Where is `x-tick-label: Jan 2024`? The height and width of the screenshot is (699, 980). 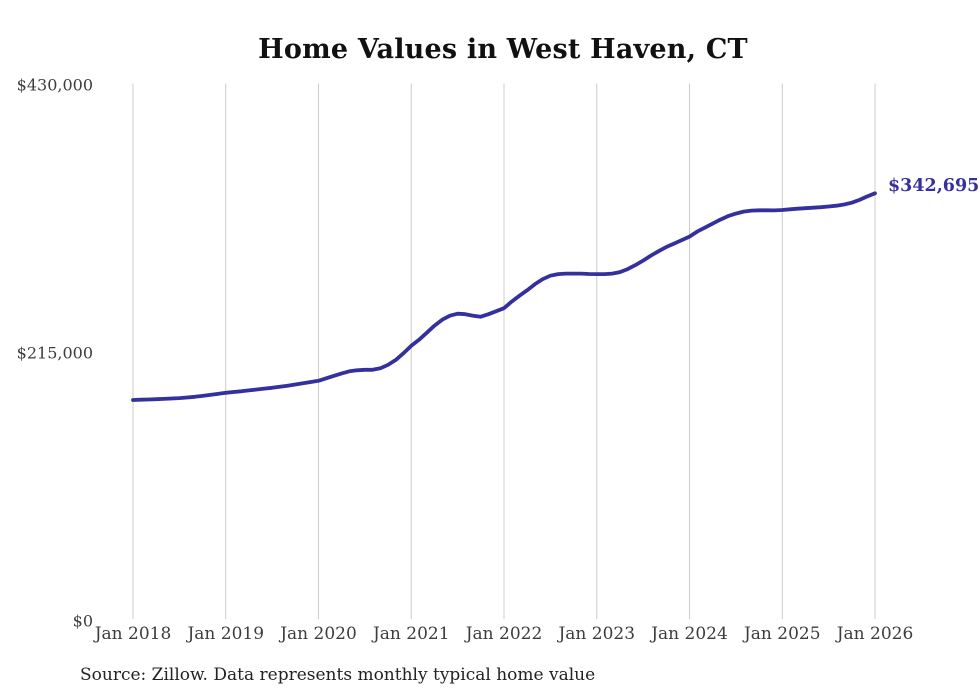
x-tick-label: Jan 2024 is located at coordinates (689, 634).